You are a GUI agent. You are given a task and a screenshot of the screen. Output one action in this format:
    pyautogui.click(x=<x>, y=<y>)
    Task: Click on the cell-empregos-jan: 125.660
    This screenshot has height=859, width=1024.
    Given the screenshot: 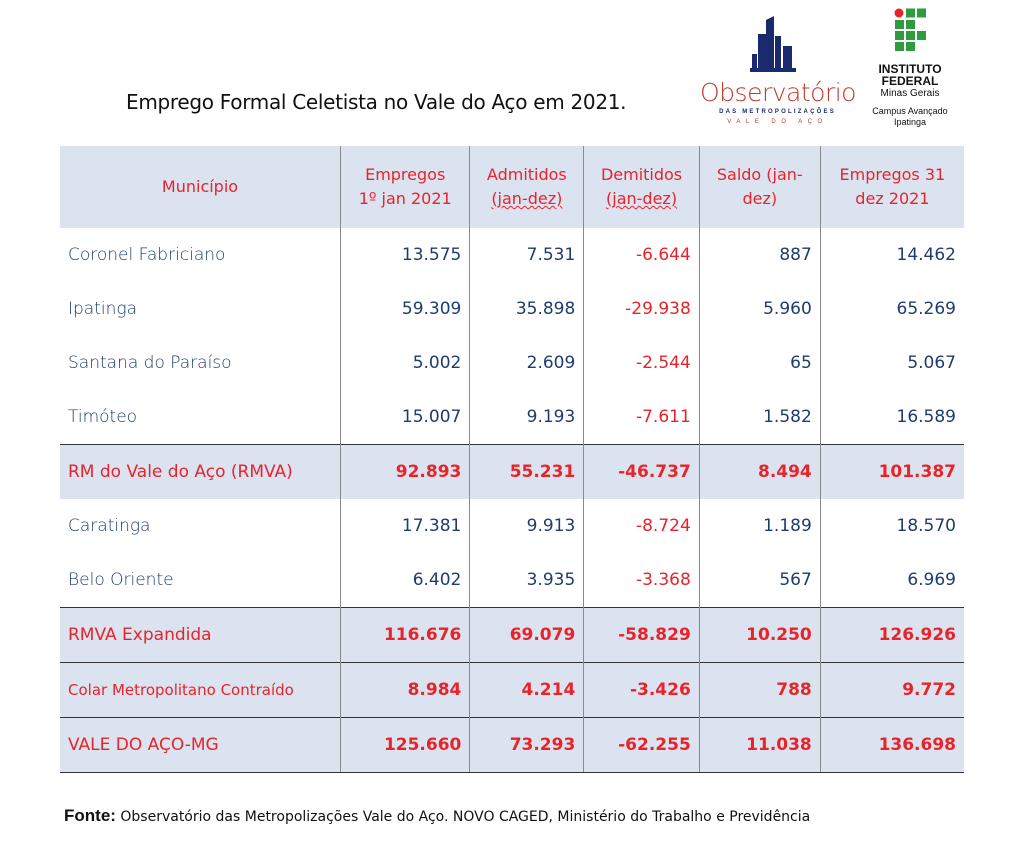 What is the action you would take?
    pyautogui.click(x=404, y=745)
    